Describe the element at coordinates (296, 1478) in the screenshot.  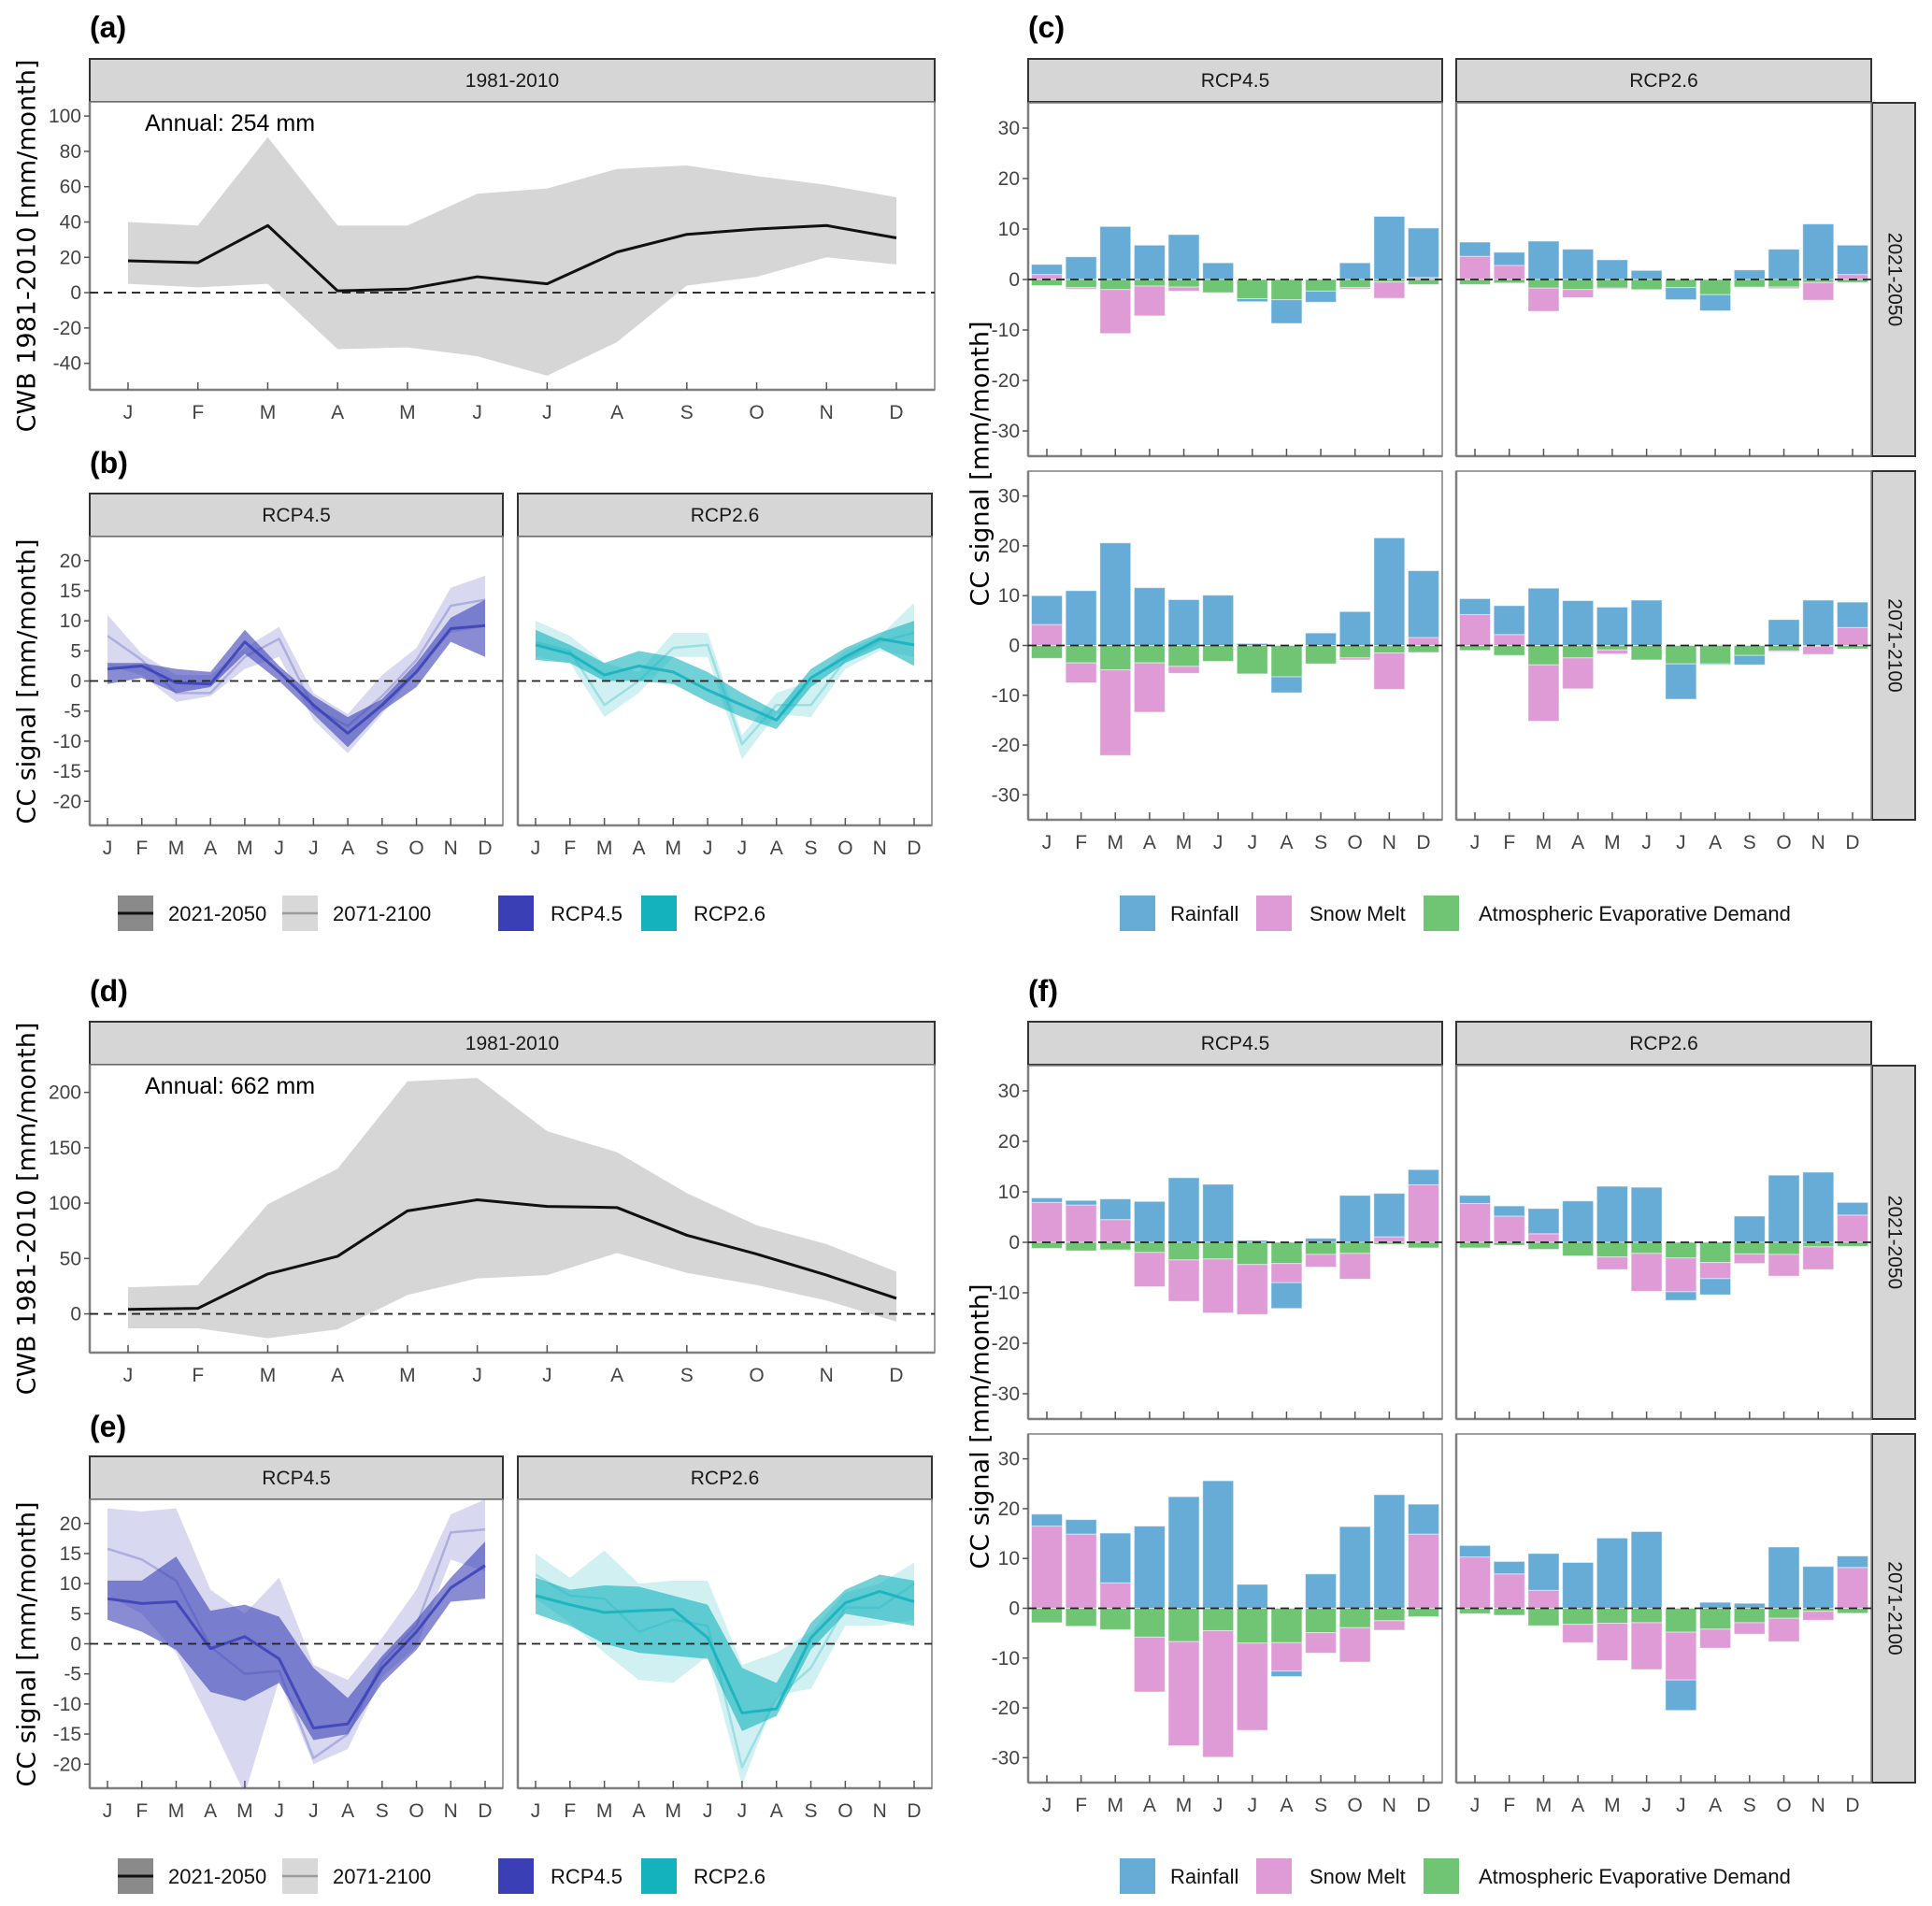
I see `scenario-strip-label: RCP4.5` at that location.